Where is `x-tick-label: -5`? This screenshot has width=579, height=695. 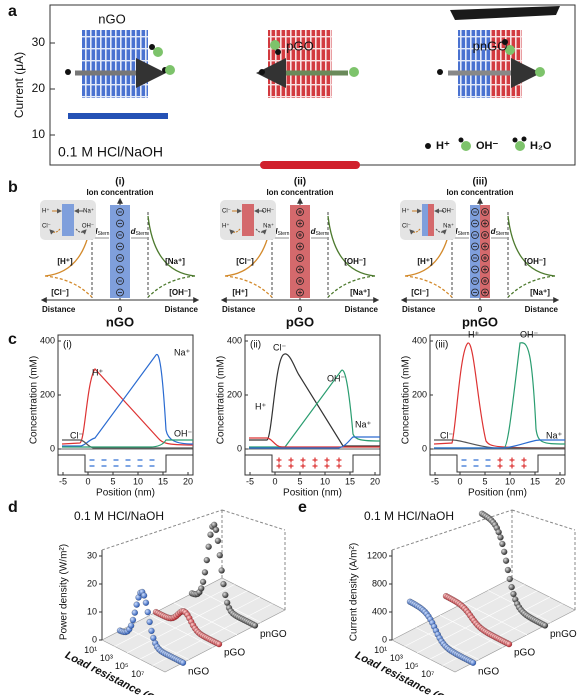
x-tick-label: -5 is located at coordinates (435, 481).